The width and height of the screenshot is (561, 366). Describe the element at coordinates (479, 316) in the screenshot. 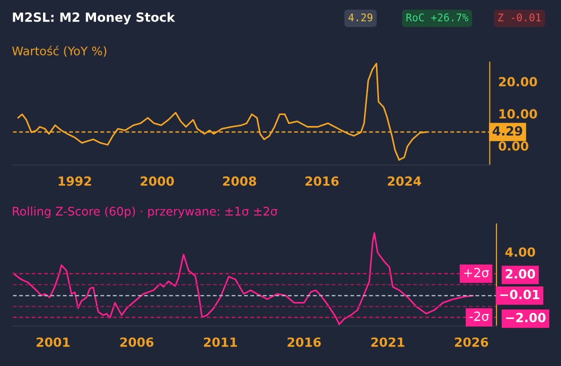

I see `ref-line-label: -2σ` at that location.